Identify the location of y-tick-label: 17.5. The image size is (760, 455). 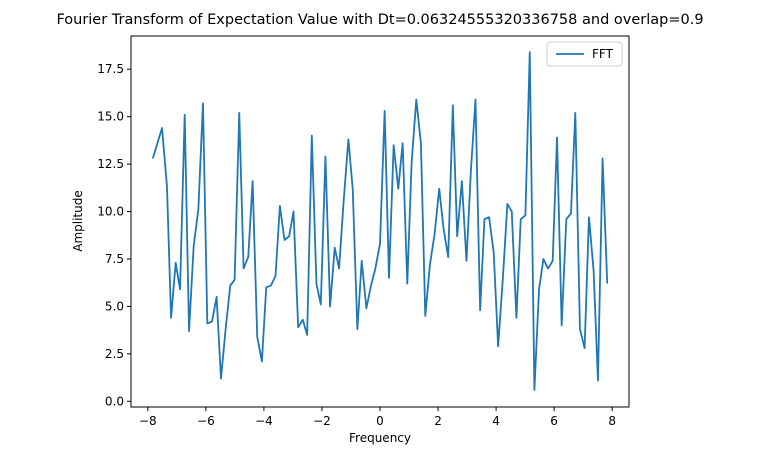
(110, 69).